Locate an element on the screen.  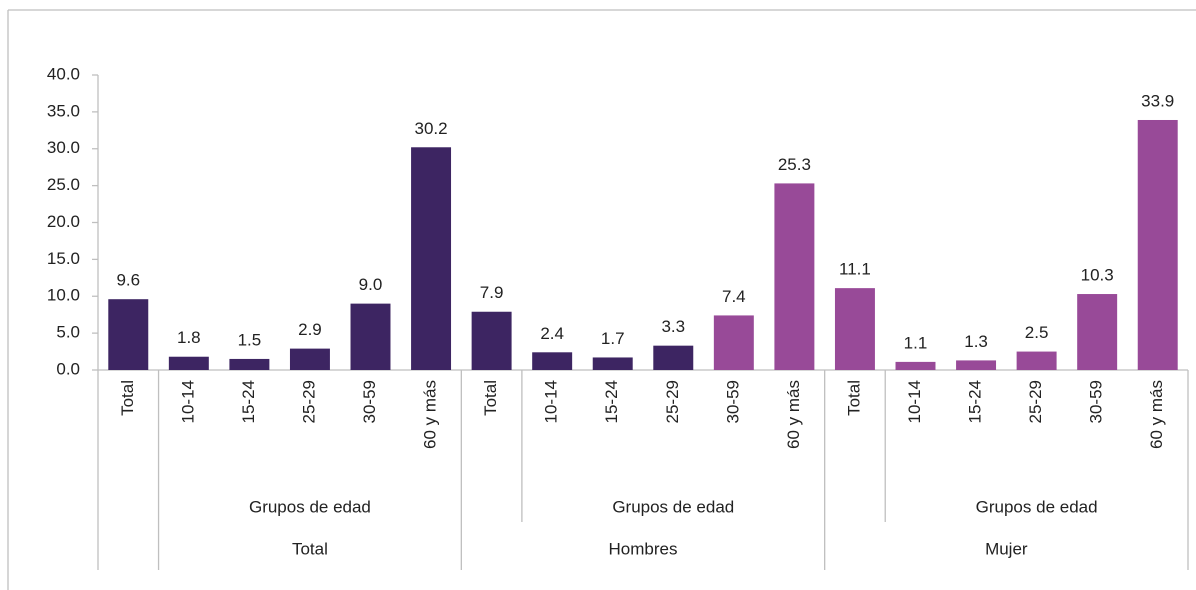
y-tick-label: 20.0 is located at coordinates (63, 221).